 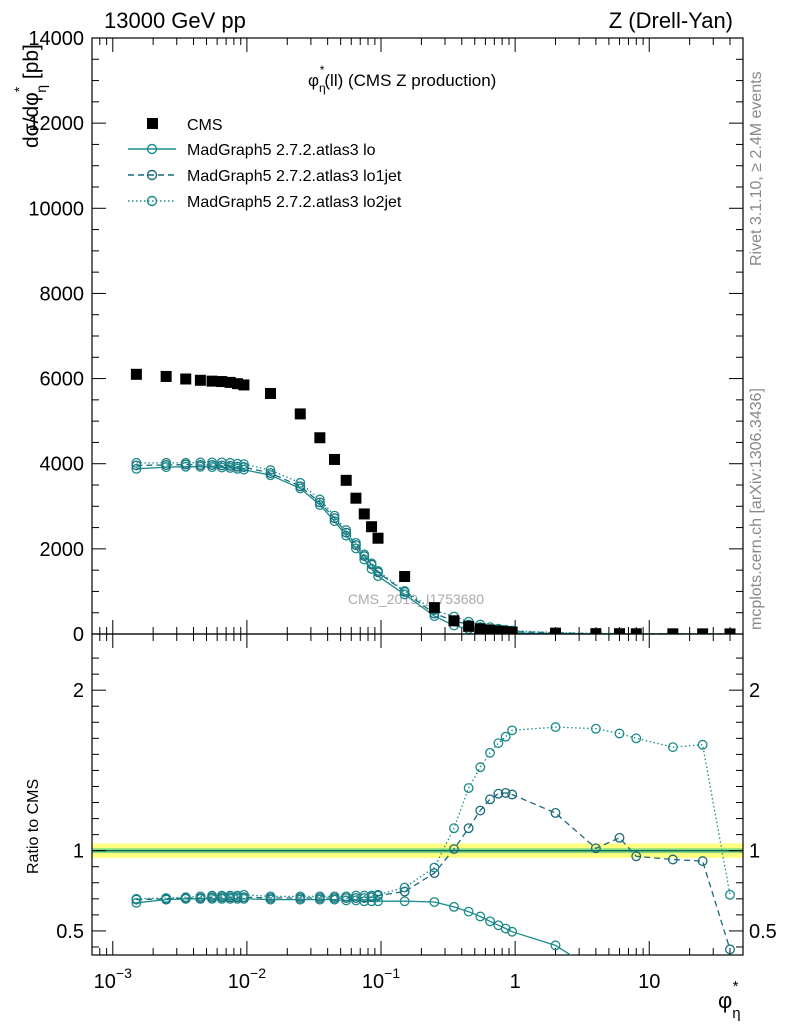 I want to click on xtick-label: 10, so click(x=649, y=982).